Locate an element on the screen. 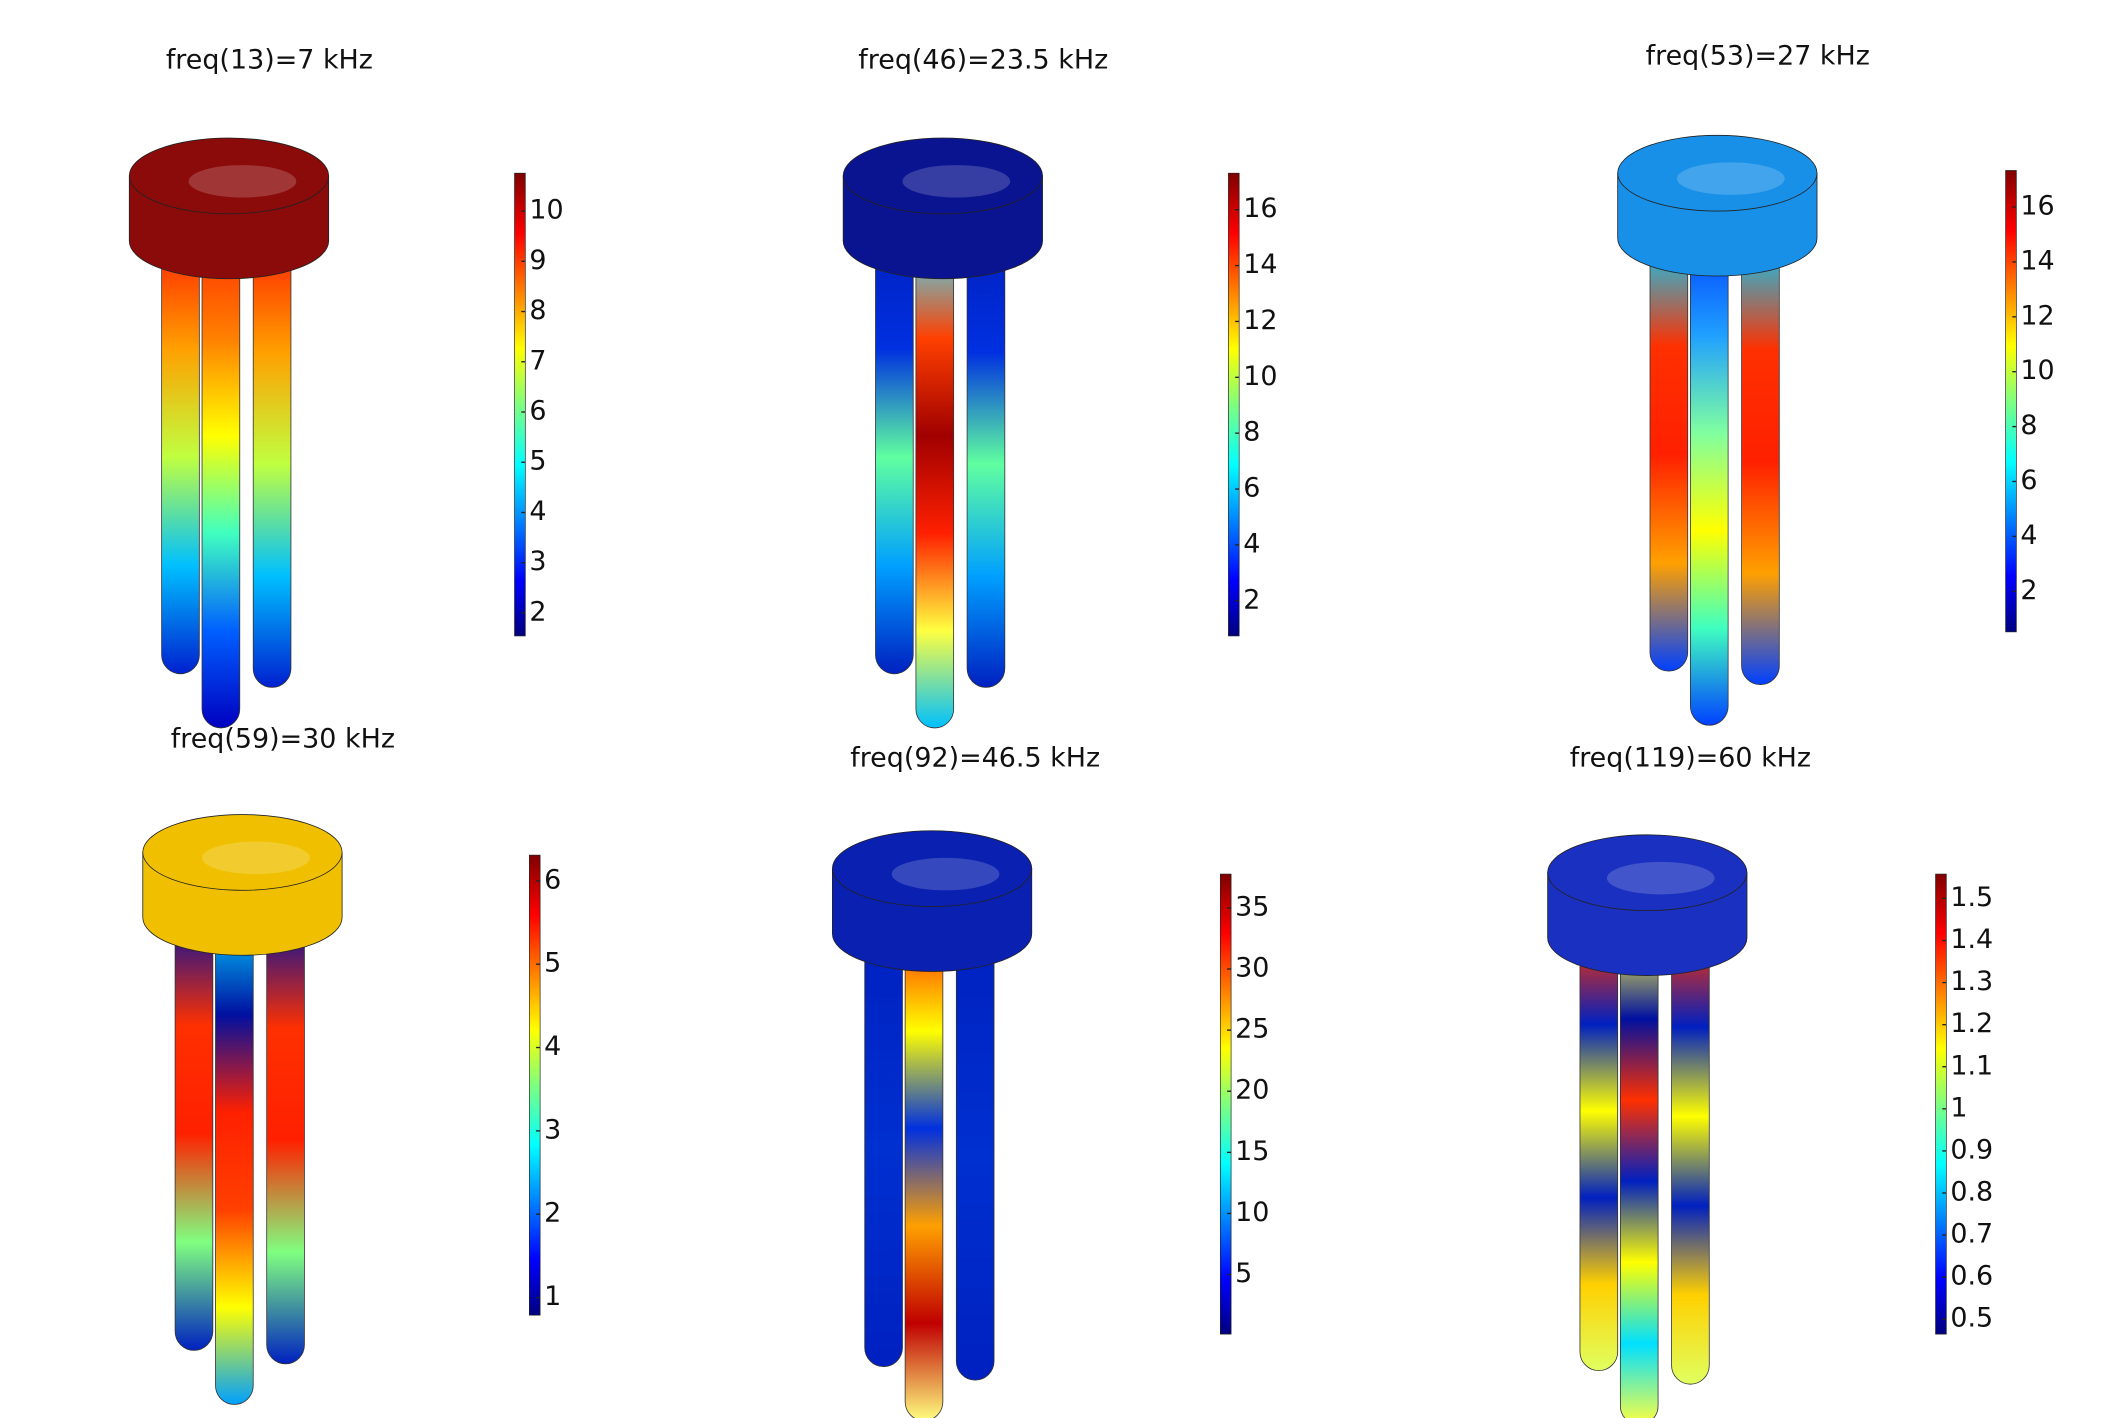  colorbar-tick-label: 30 is located at coordinates (1252, 967).